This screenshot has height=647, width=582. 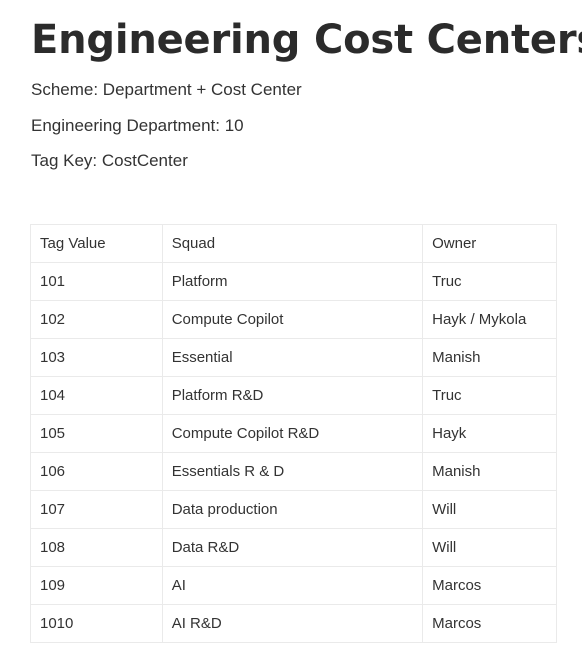 I want to click on table-row: 105 Compute Copilot R&D Hayk, so click(x=293, y=433).